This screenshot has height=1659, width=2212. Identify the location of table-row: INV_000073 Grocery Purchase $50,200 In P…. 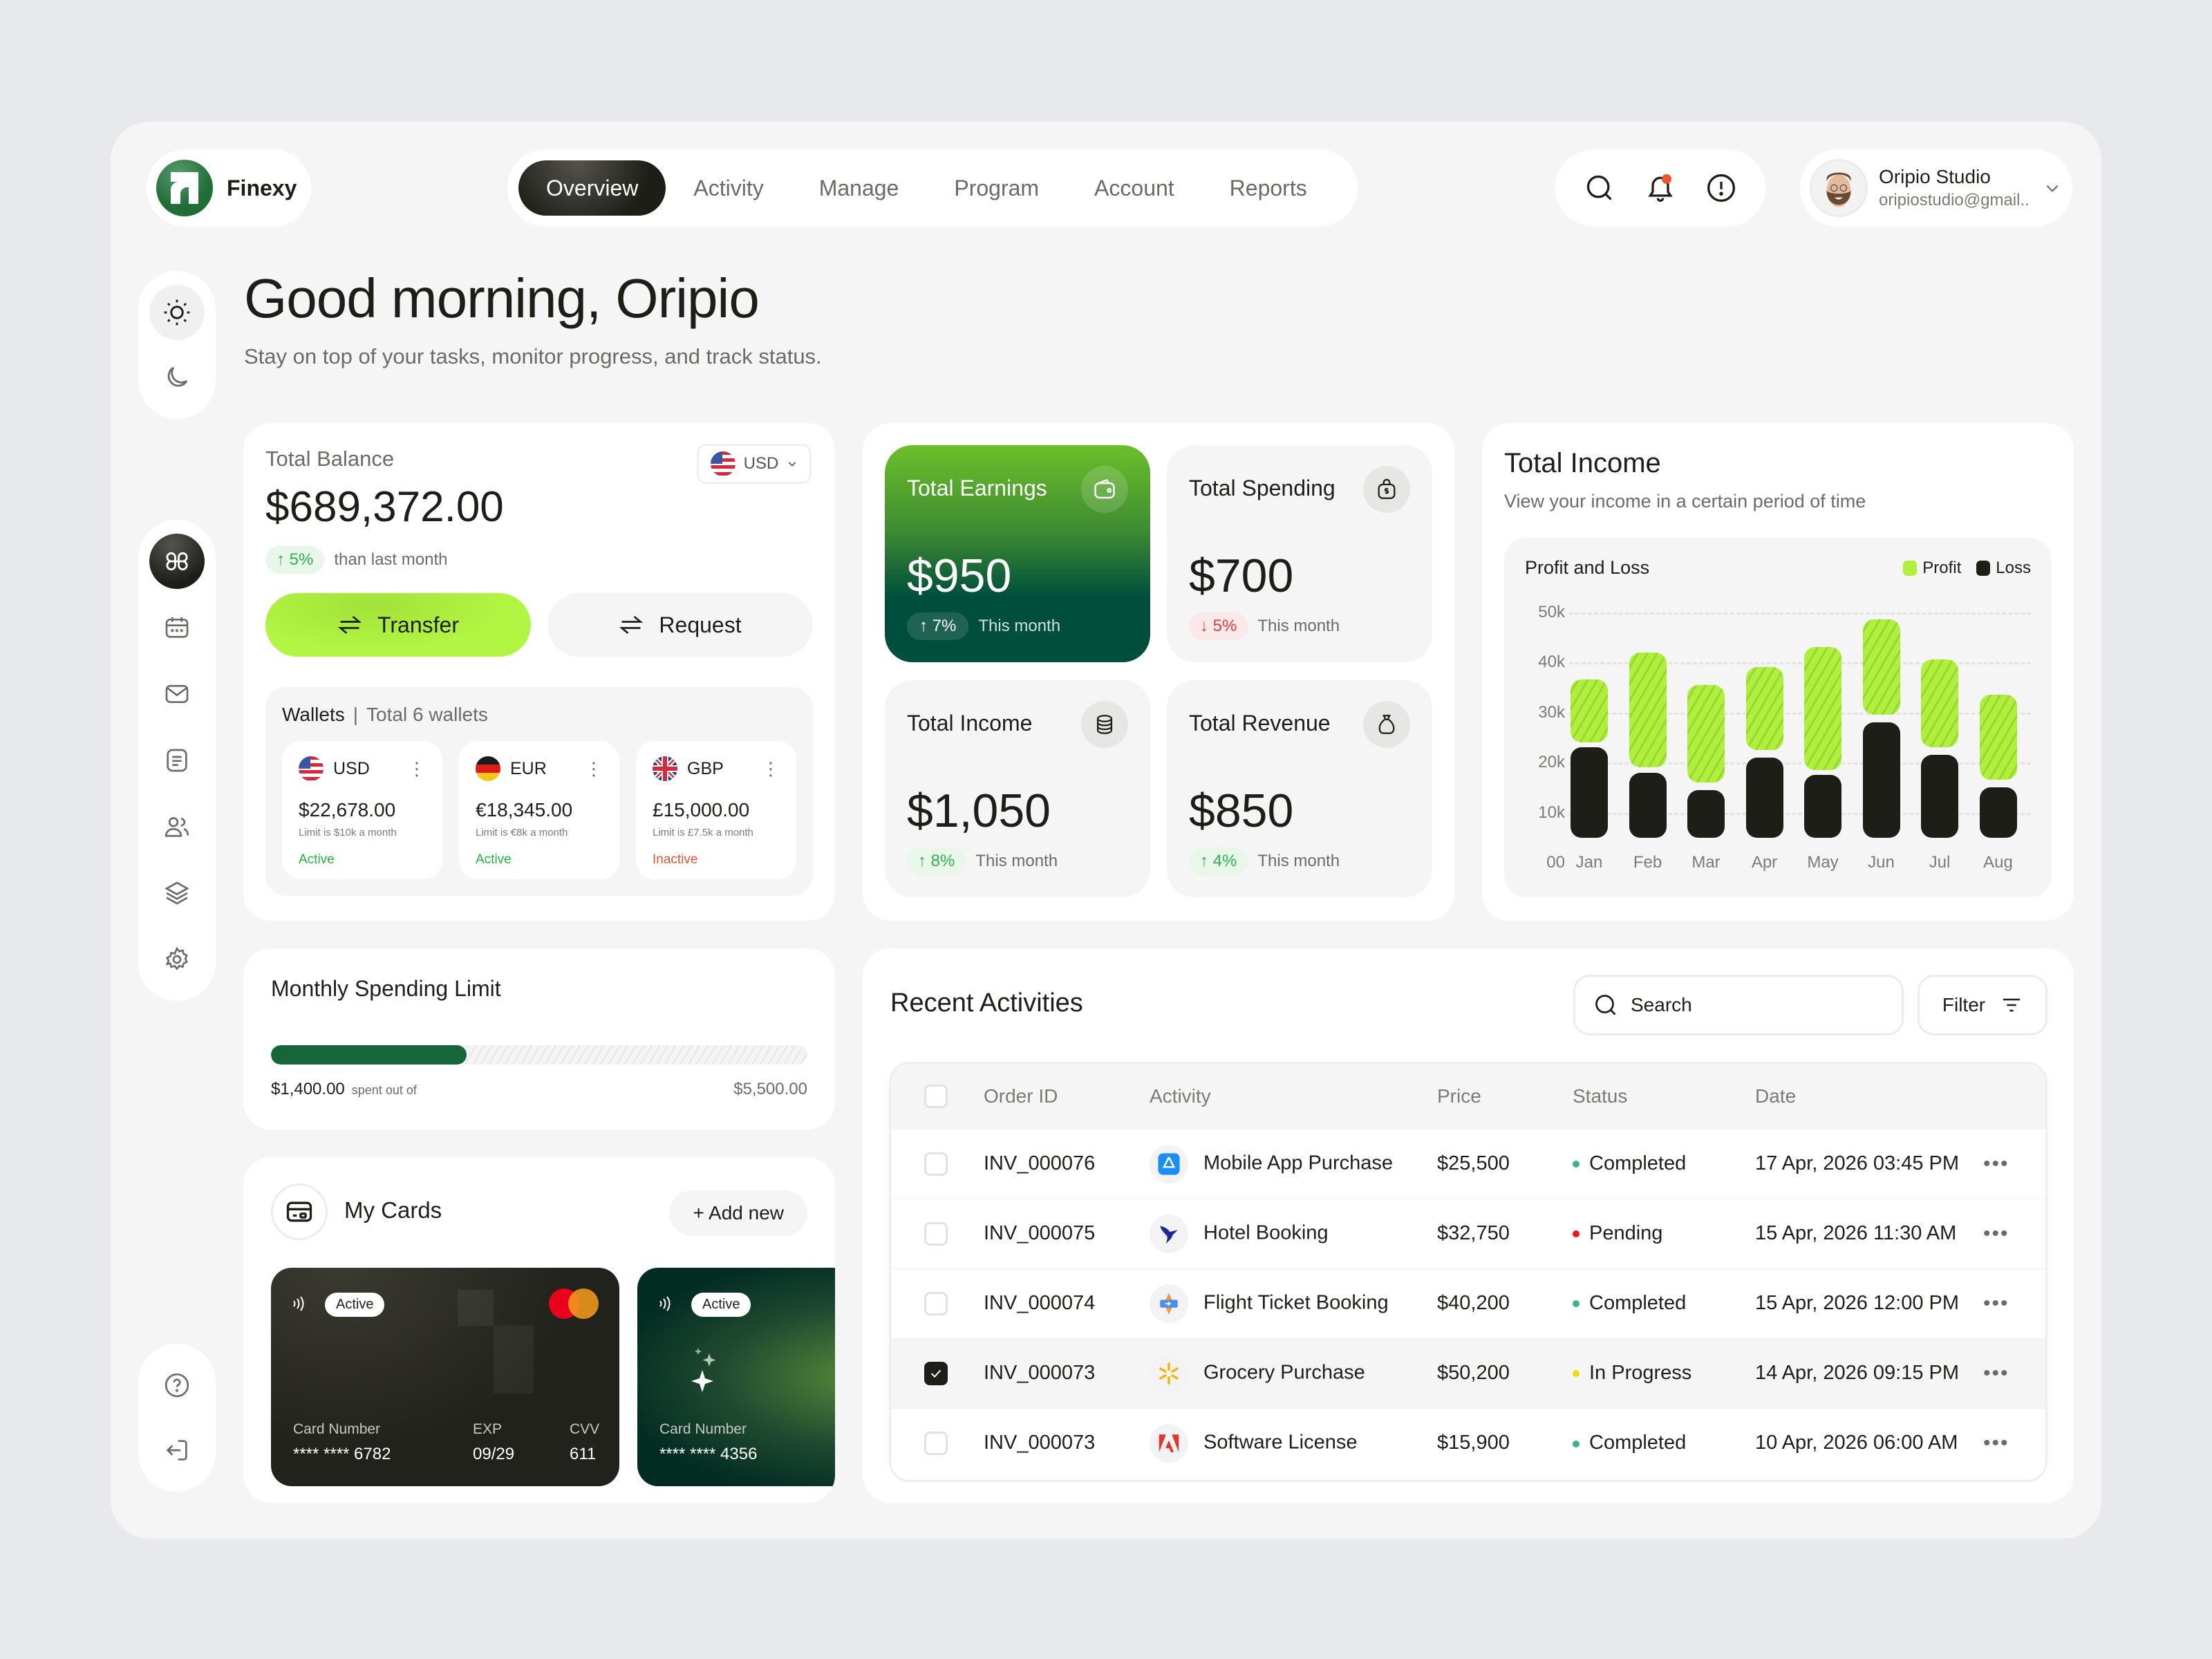
(1468, 1373).